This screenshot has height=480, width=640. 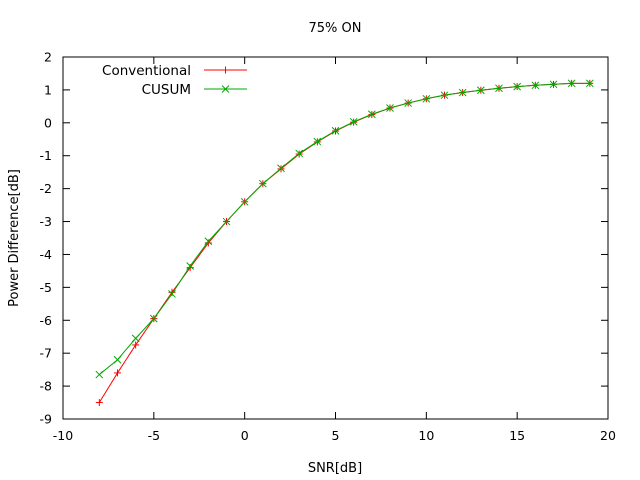 What do you see at coordinates (46, 386) in the screenshot?
I see `y-tick-label: -8` at bounding box center [46, 386].